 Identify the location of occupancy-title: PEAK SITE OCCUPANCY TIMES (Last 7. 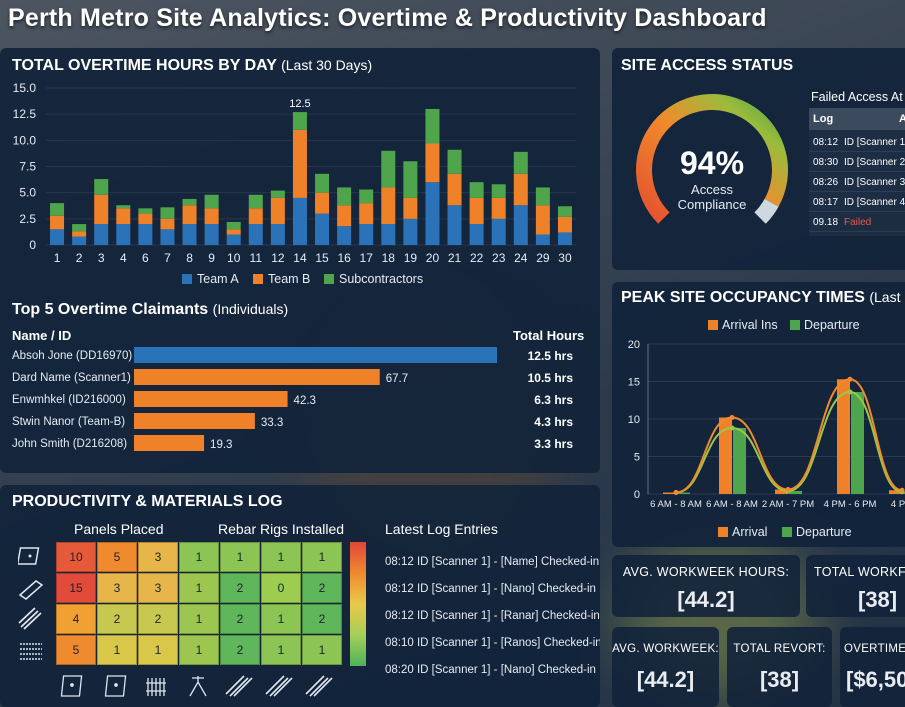
(763, 298).